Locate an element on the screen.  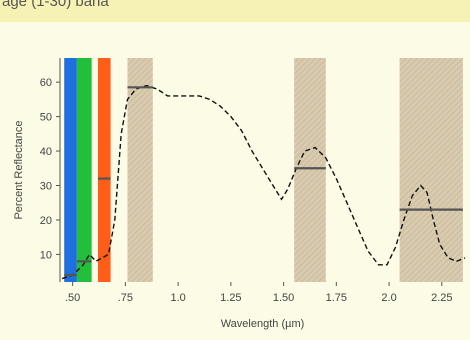
y-tick-label: 20 is located at coordinates (46, 221).